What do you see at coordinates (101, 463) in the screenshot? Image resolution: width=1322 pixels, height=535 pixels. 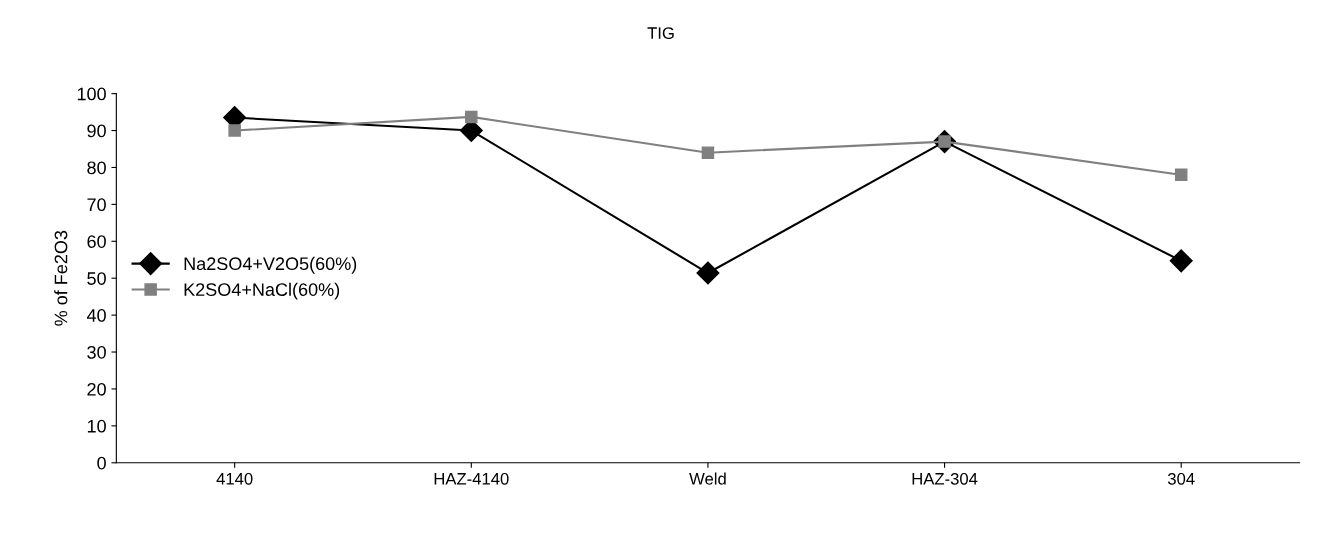 I see `y-tick-label: 0` at bounding box center [101, 463].